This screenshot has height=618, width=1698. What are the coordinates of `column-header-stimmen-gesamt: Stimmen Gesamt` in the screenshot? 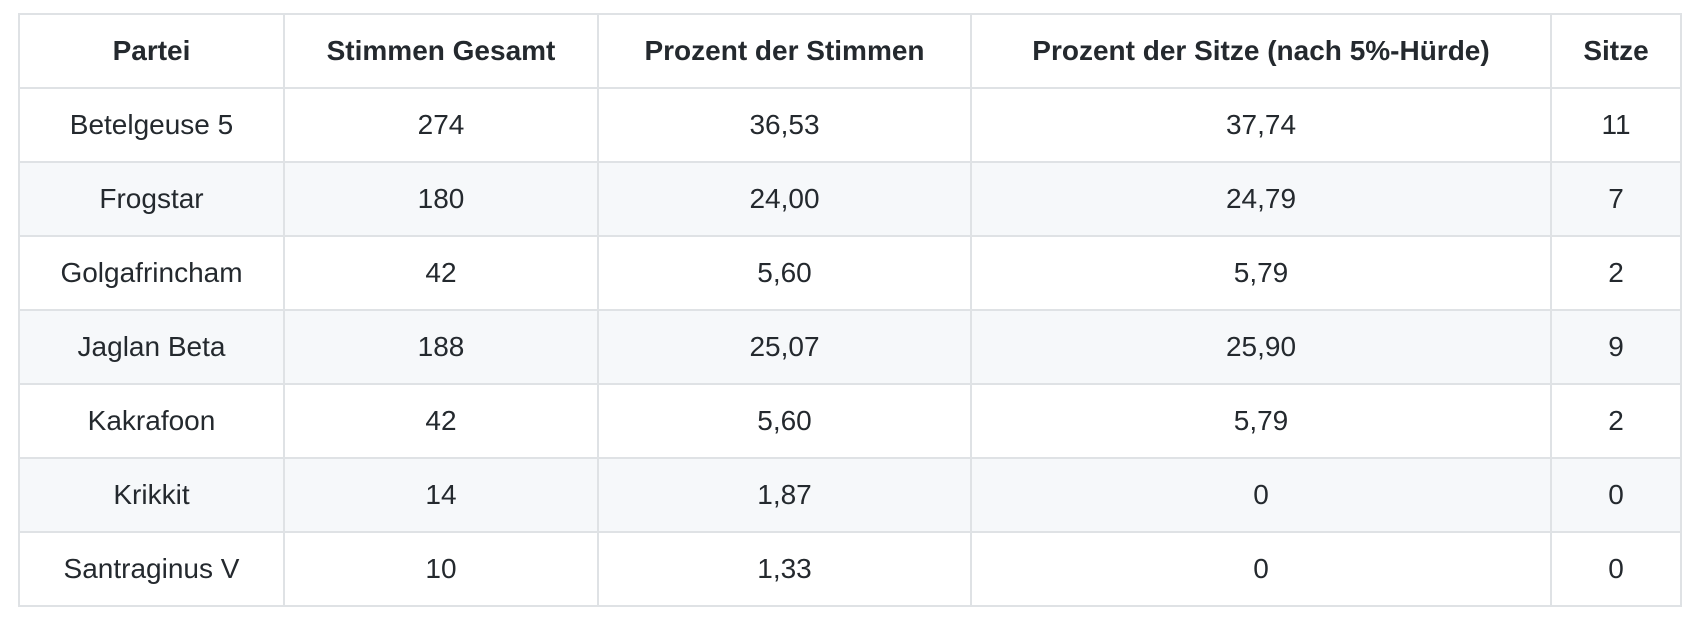 It's located at (441, 51).